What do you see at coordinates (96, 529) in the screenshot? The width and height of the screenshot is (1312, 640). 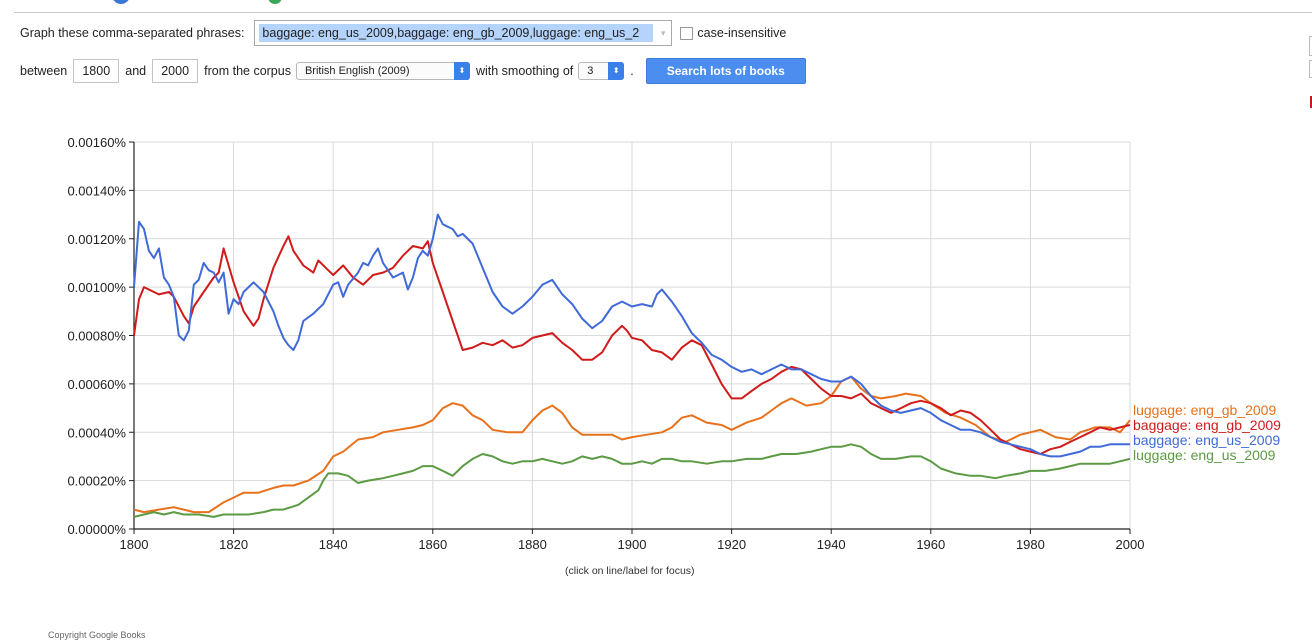 I see `y-tick-label: 0.00000%` at bounding box center [96, 529].